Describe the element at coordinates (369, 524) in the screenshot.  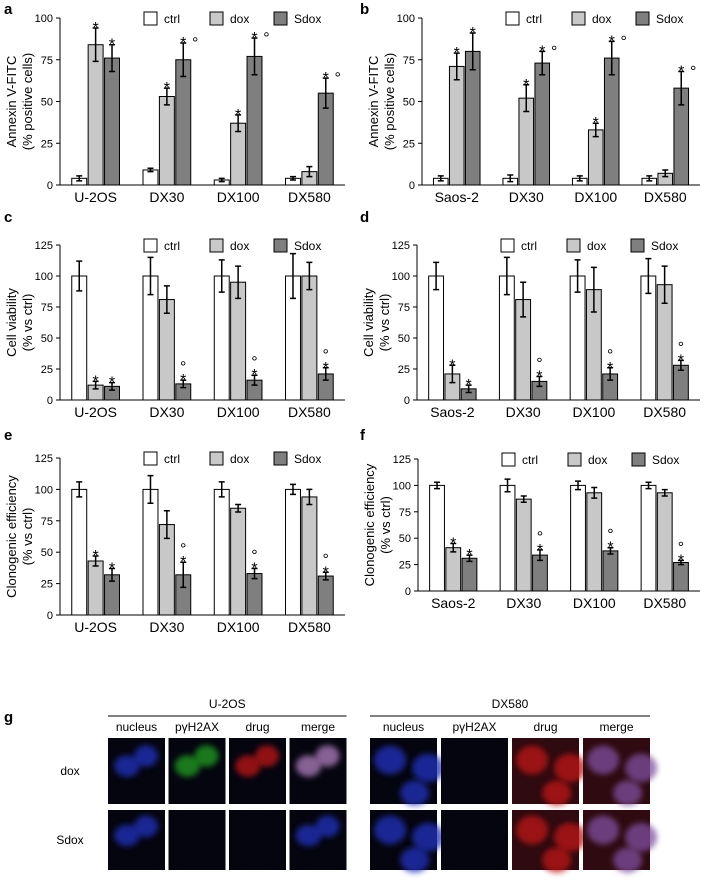
I see `y-axis-label: Clonogenic efficiency` at that location.